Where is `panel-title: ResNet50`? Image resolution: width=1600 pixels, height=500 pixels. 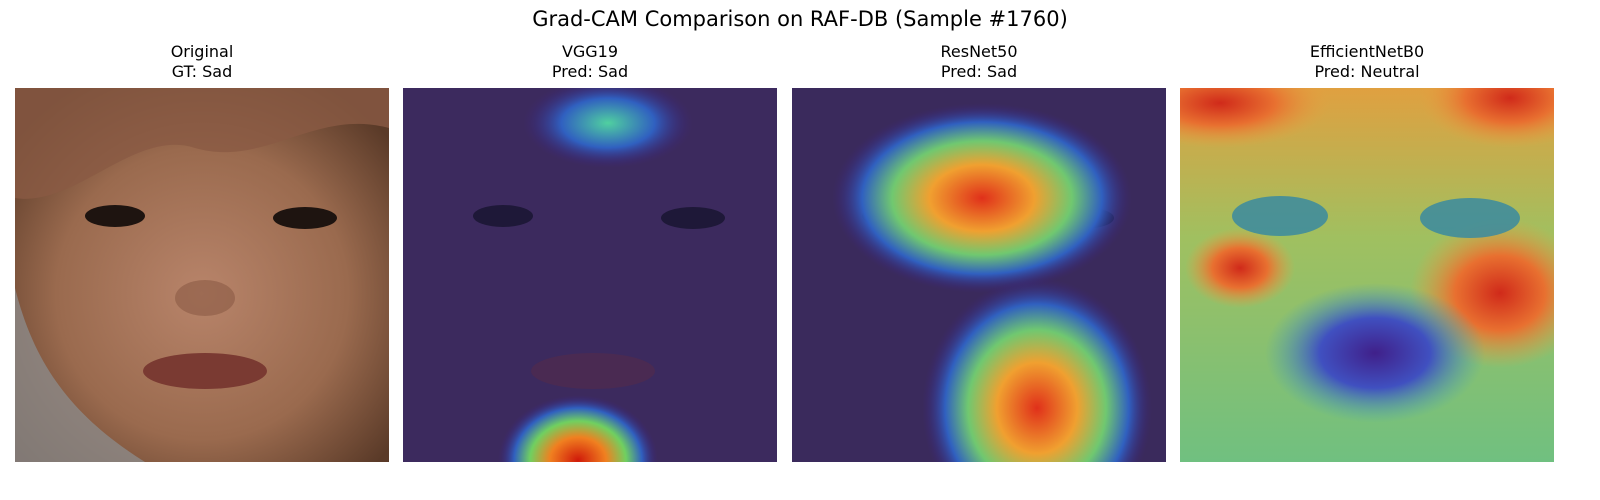
panel-title: ResNet50 is located at coordinates (979, 51).